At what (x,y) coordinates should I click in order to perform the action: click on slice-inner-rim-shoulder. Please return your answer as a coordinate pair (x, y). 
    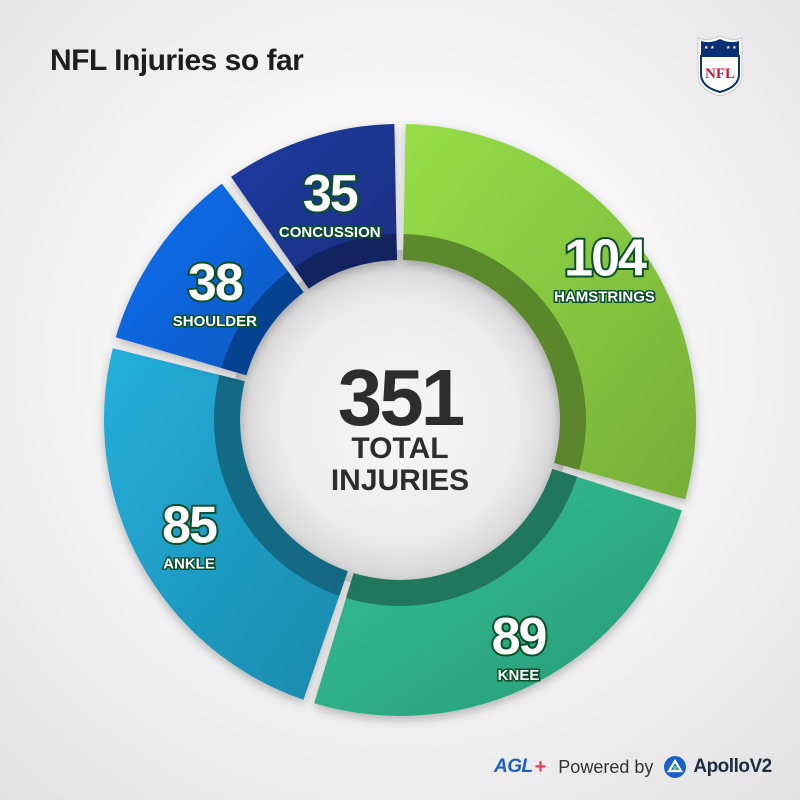
    Looking at the image, I should click on (262, 323).